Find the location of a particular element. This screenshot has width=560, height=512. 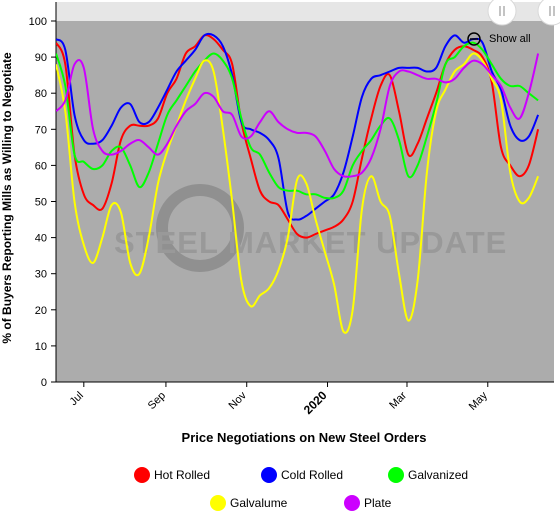

x-tick-label: Nov is located at coordinates (238, 400).